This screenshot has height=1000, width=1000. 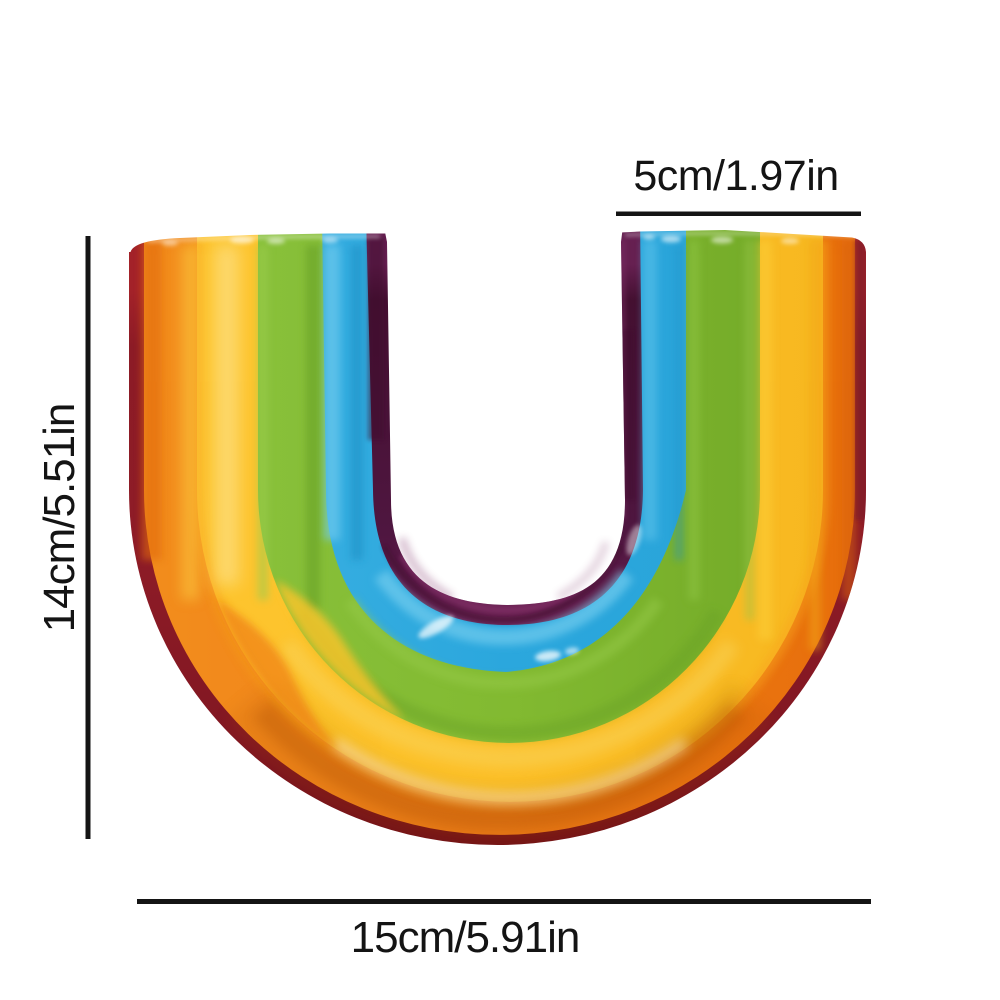 What do you see at coordinates (465, 937) in the screenshot?
I see `svg-text: 15cm/5.91in` at bounding box center [465, 937].